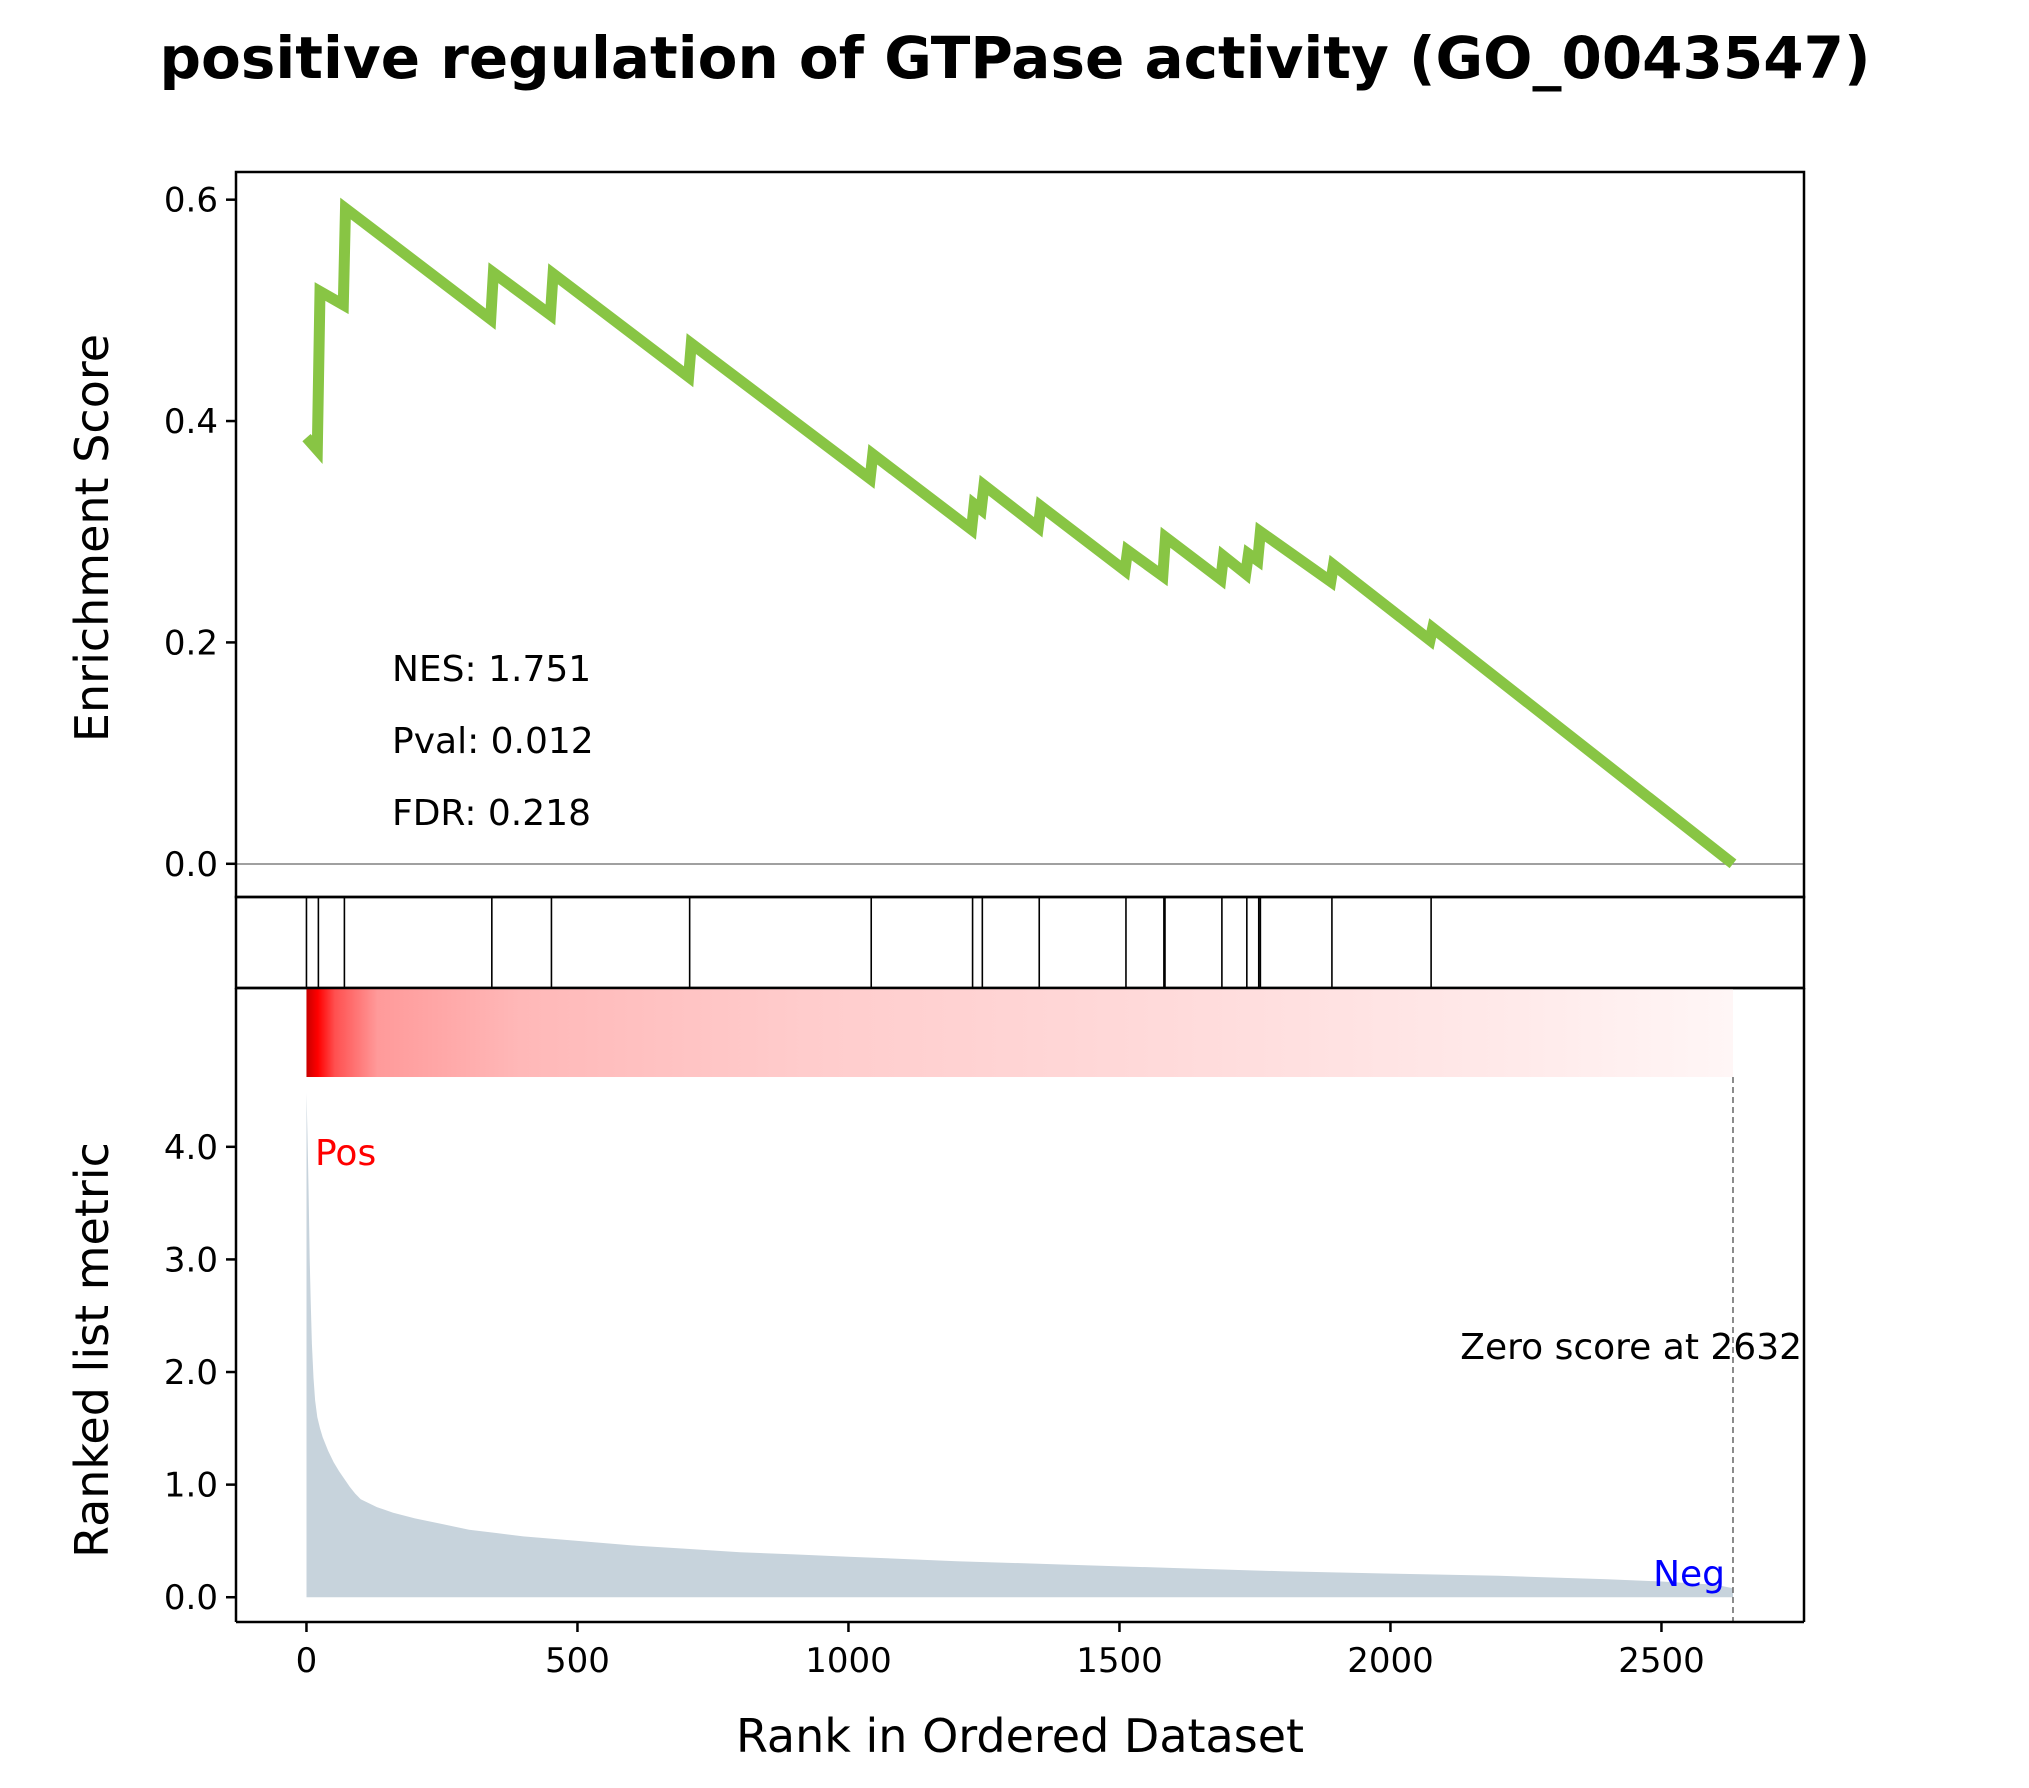 This screenshot has width=2029, height=1788. What do you see at coordinates (493, 741) in the screenshot?
I see `pval-annotation: Pval: 0.012` at bounding box center [493, 741].